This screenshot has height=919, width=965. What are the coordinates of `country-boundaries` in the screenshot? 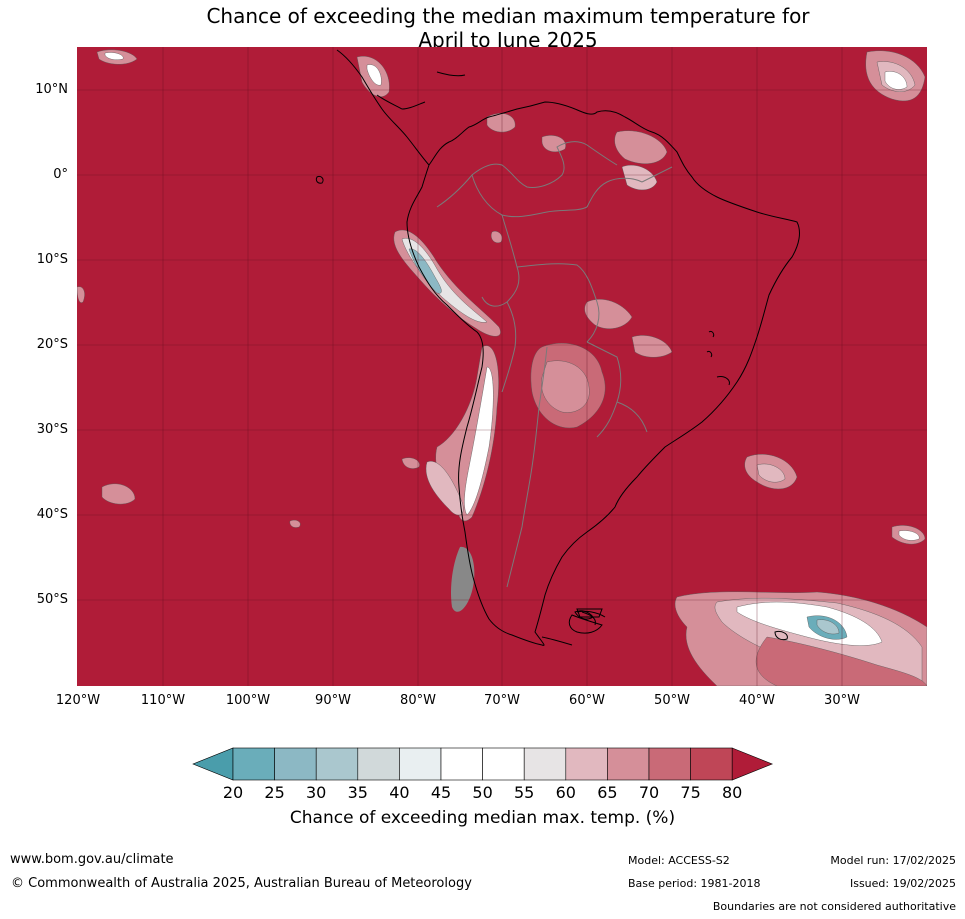 It's located at (554, 364).